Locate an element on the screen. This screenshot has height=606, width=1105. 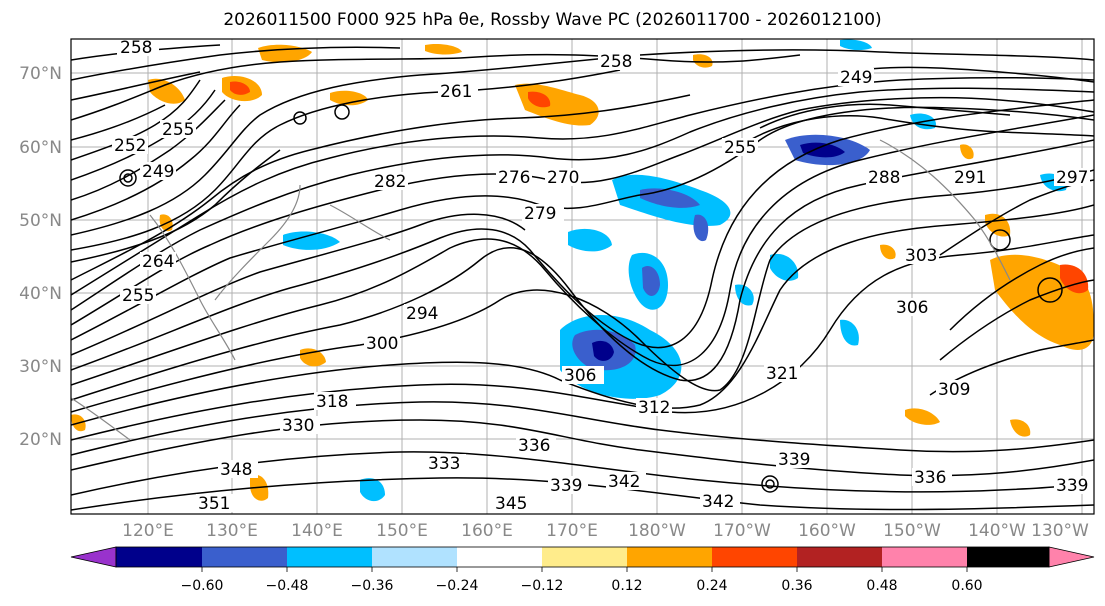
contour-label: 312 is located at coordinates (654, 408).